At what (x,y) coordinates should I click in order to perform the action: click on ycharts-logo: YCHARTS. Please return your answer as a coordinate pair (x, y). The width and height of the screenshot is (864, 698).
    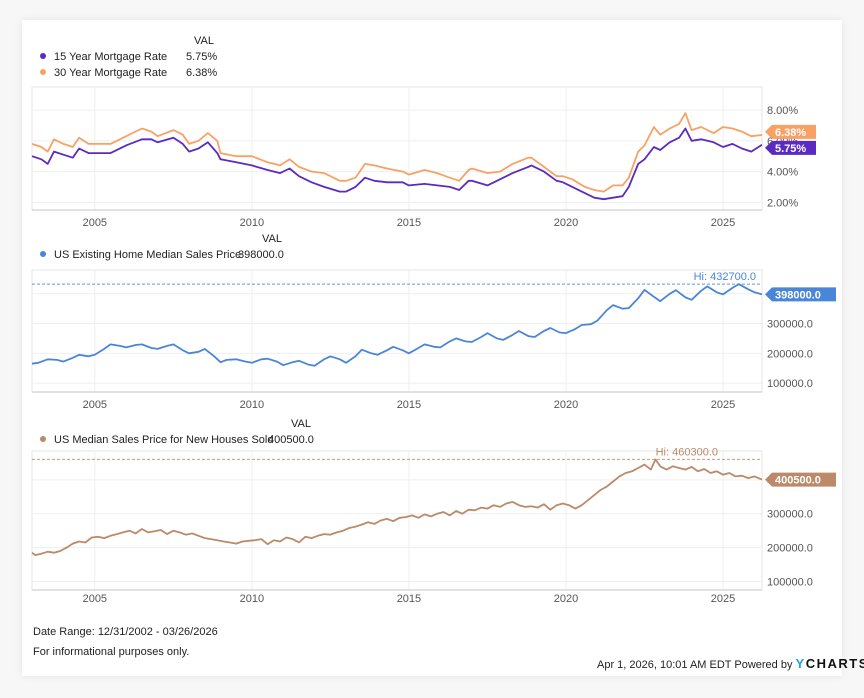
    Looking at the image, I should click on (830, 663).